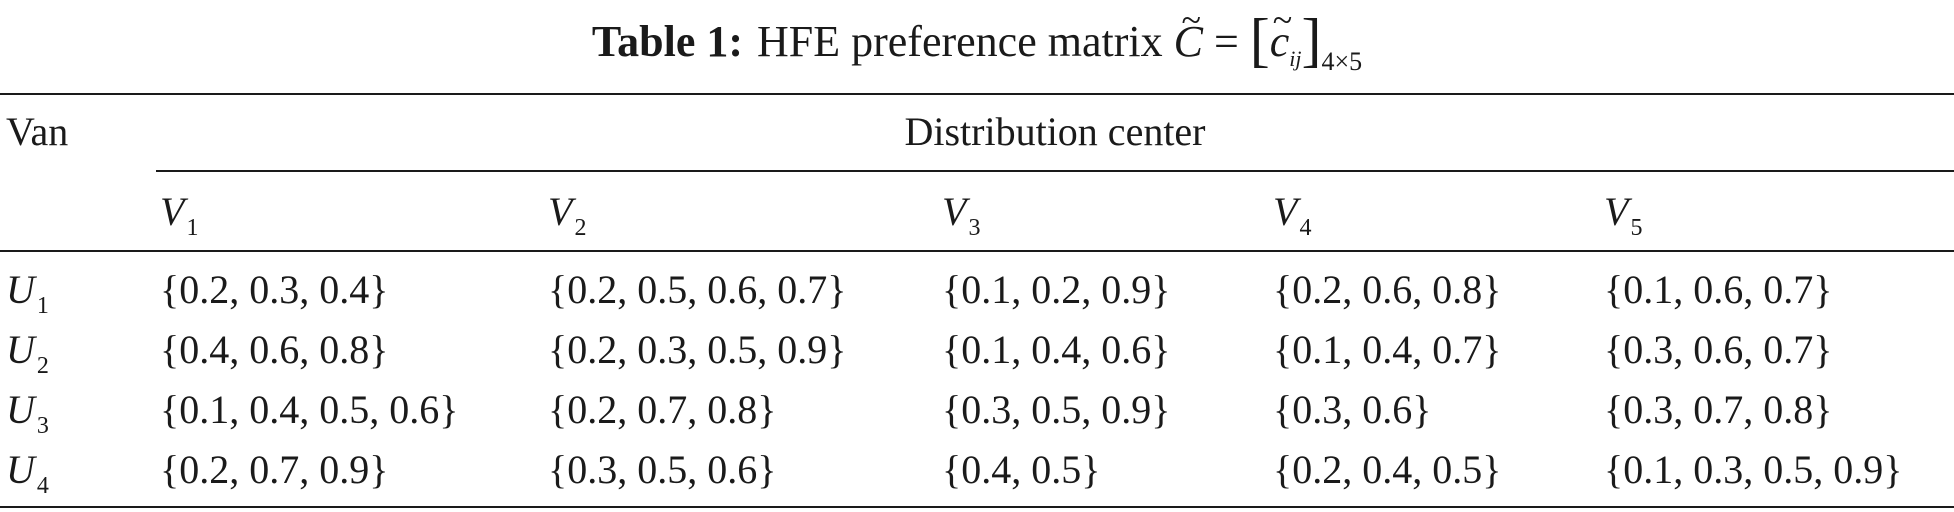 The image size is (1954, 512). What do you see at coordinates (697, 349) in the screenshot?
I see `table-cell: {0.2, 0.3, 0.5, 0.9}` at bounding box center [697, 349].